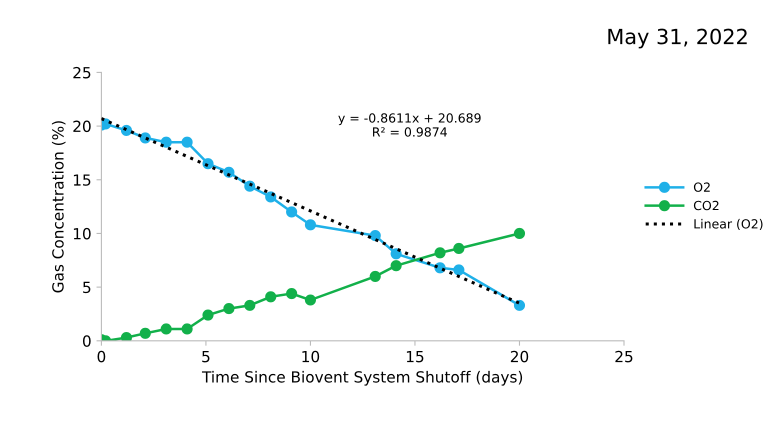 Image resolution: width=780 pixels, height=426 pixels. What do you see at coordinates (206, 356) in the screenshot?
I see `x-tick-label: 5` at bounding box center [206, 356].